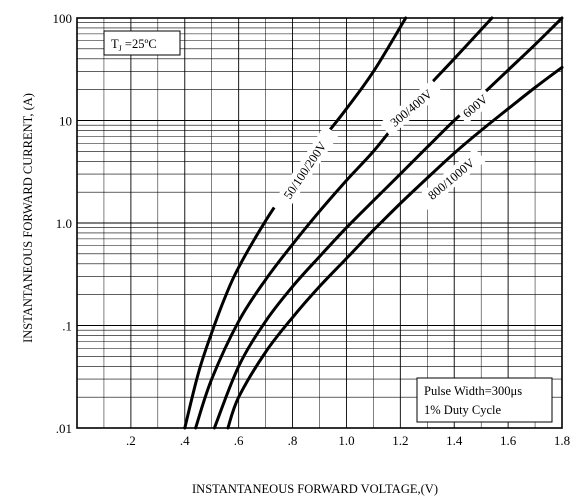 The width and height of the screenshot is (575, 501). What do you see at coordinates (508, 440) in the screenshot?
I see `x-tick-label: 1.6` at bounding box center [508, 440].